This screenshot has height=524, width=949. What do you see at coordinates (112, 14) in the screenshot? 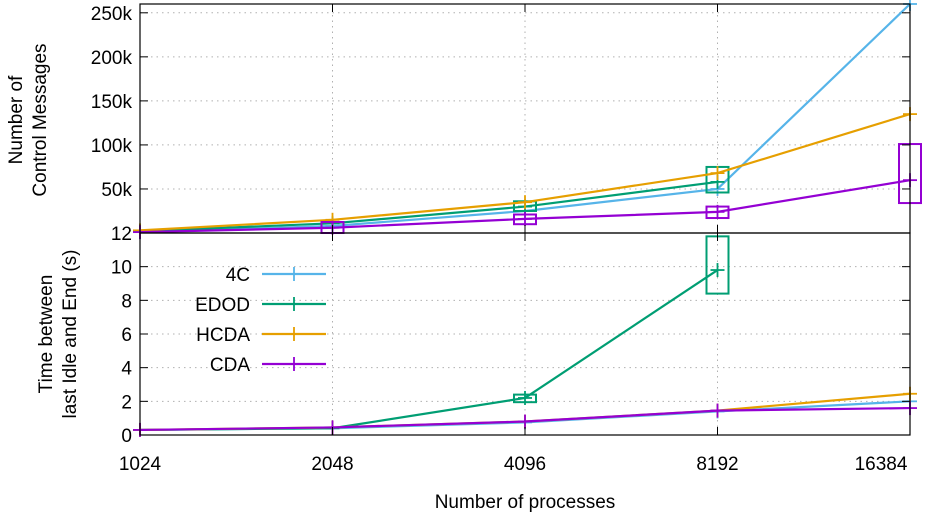
I see `top-y-tick-label: 250k` at bounding box center [112, 14].